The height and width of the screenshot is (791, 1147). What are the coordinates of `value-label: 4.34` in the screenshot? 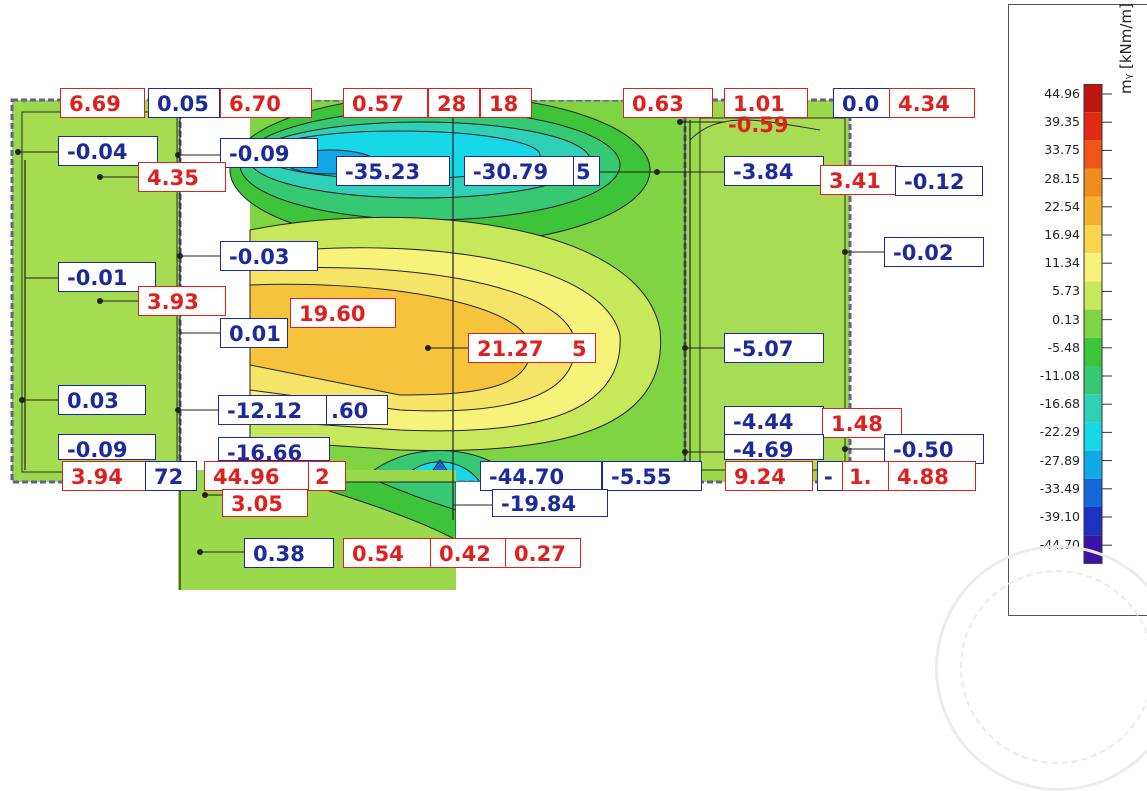 It's located at (932, 103).